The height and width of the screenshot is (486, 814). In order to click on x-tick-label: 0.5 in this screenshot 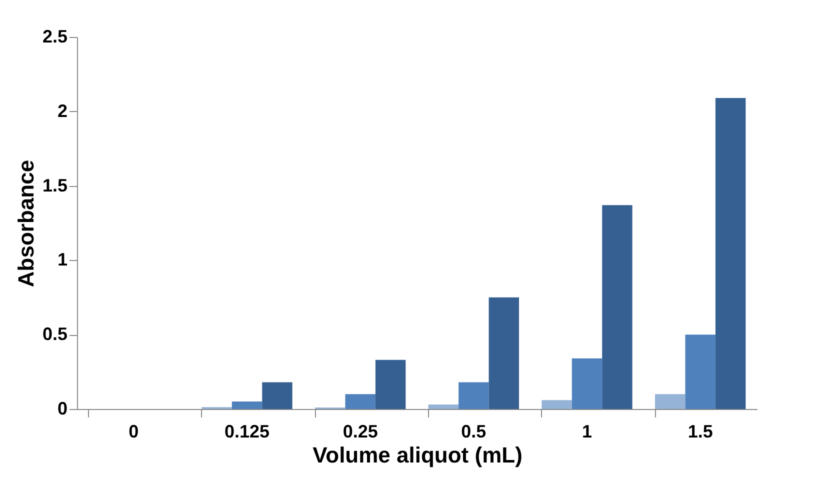, I will do `click(473, 432)`.